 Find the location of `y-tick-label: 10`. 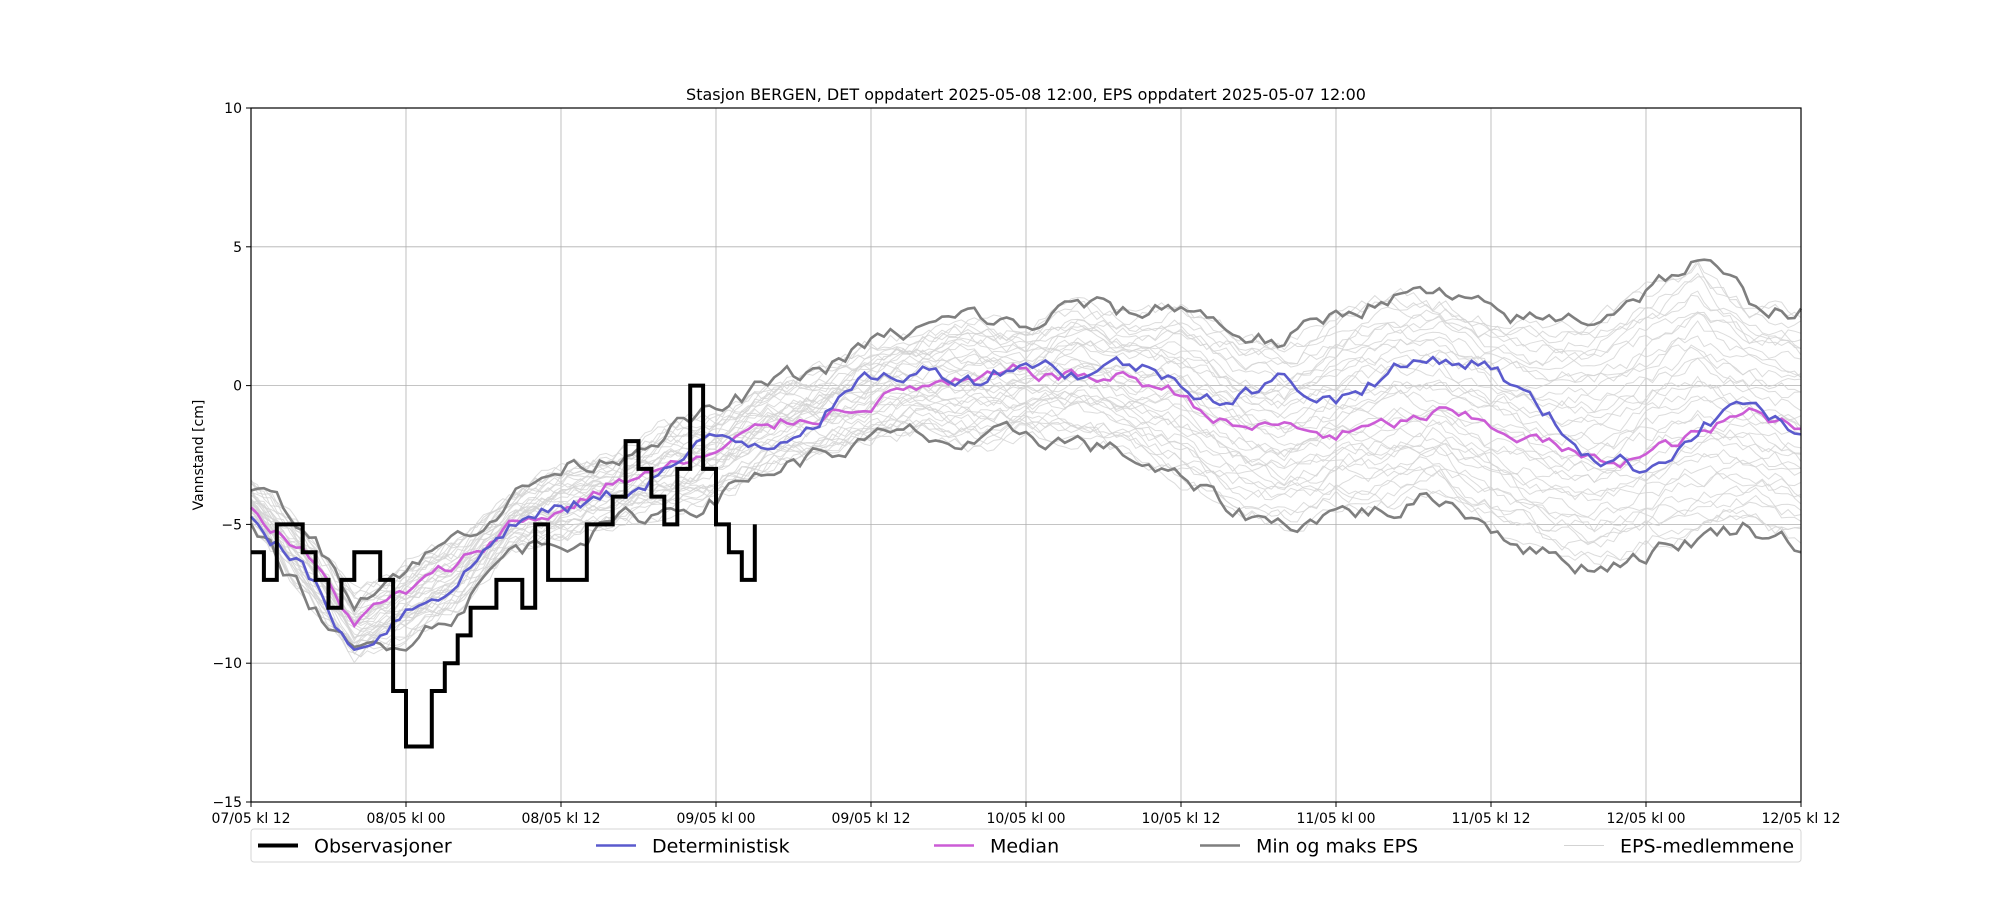

y-tick-label: 10 is located at coordinates (233, 109).